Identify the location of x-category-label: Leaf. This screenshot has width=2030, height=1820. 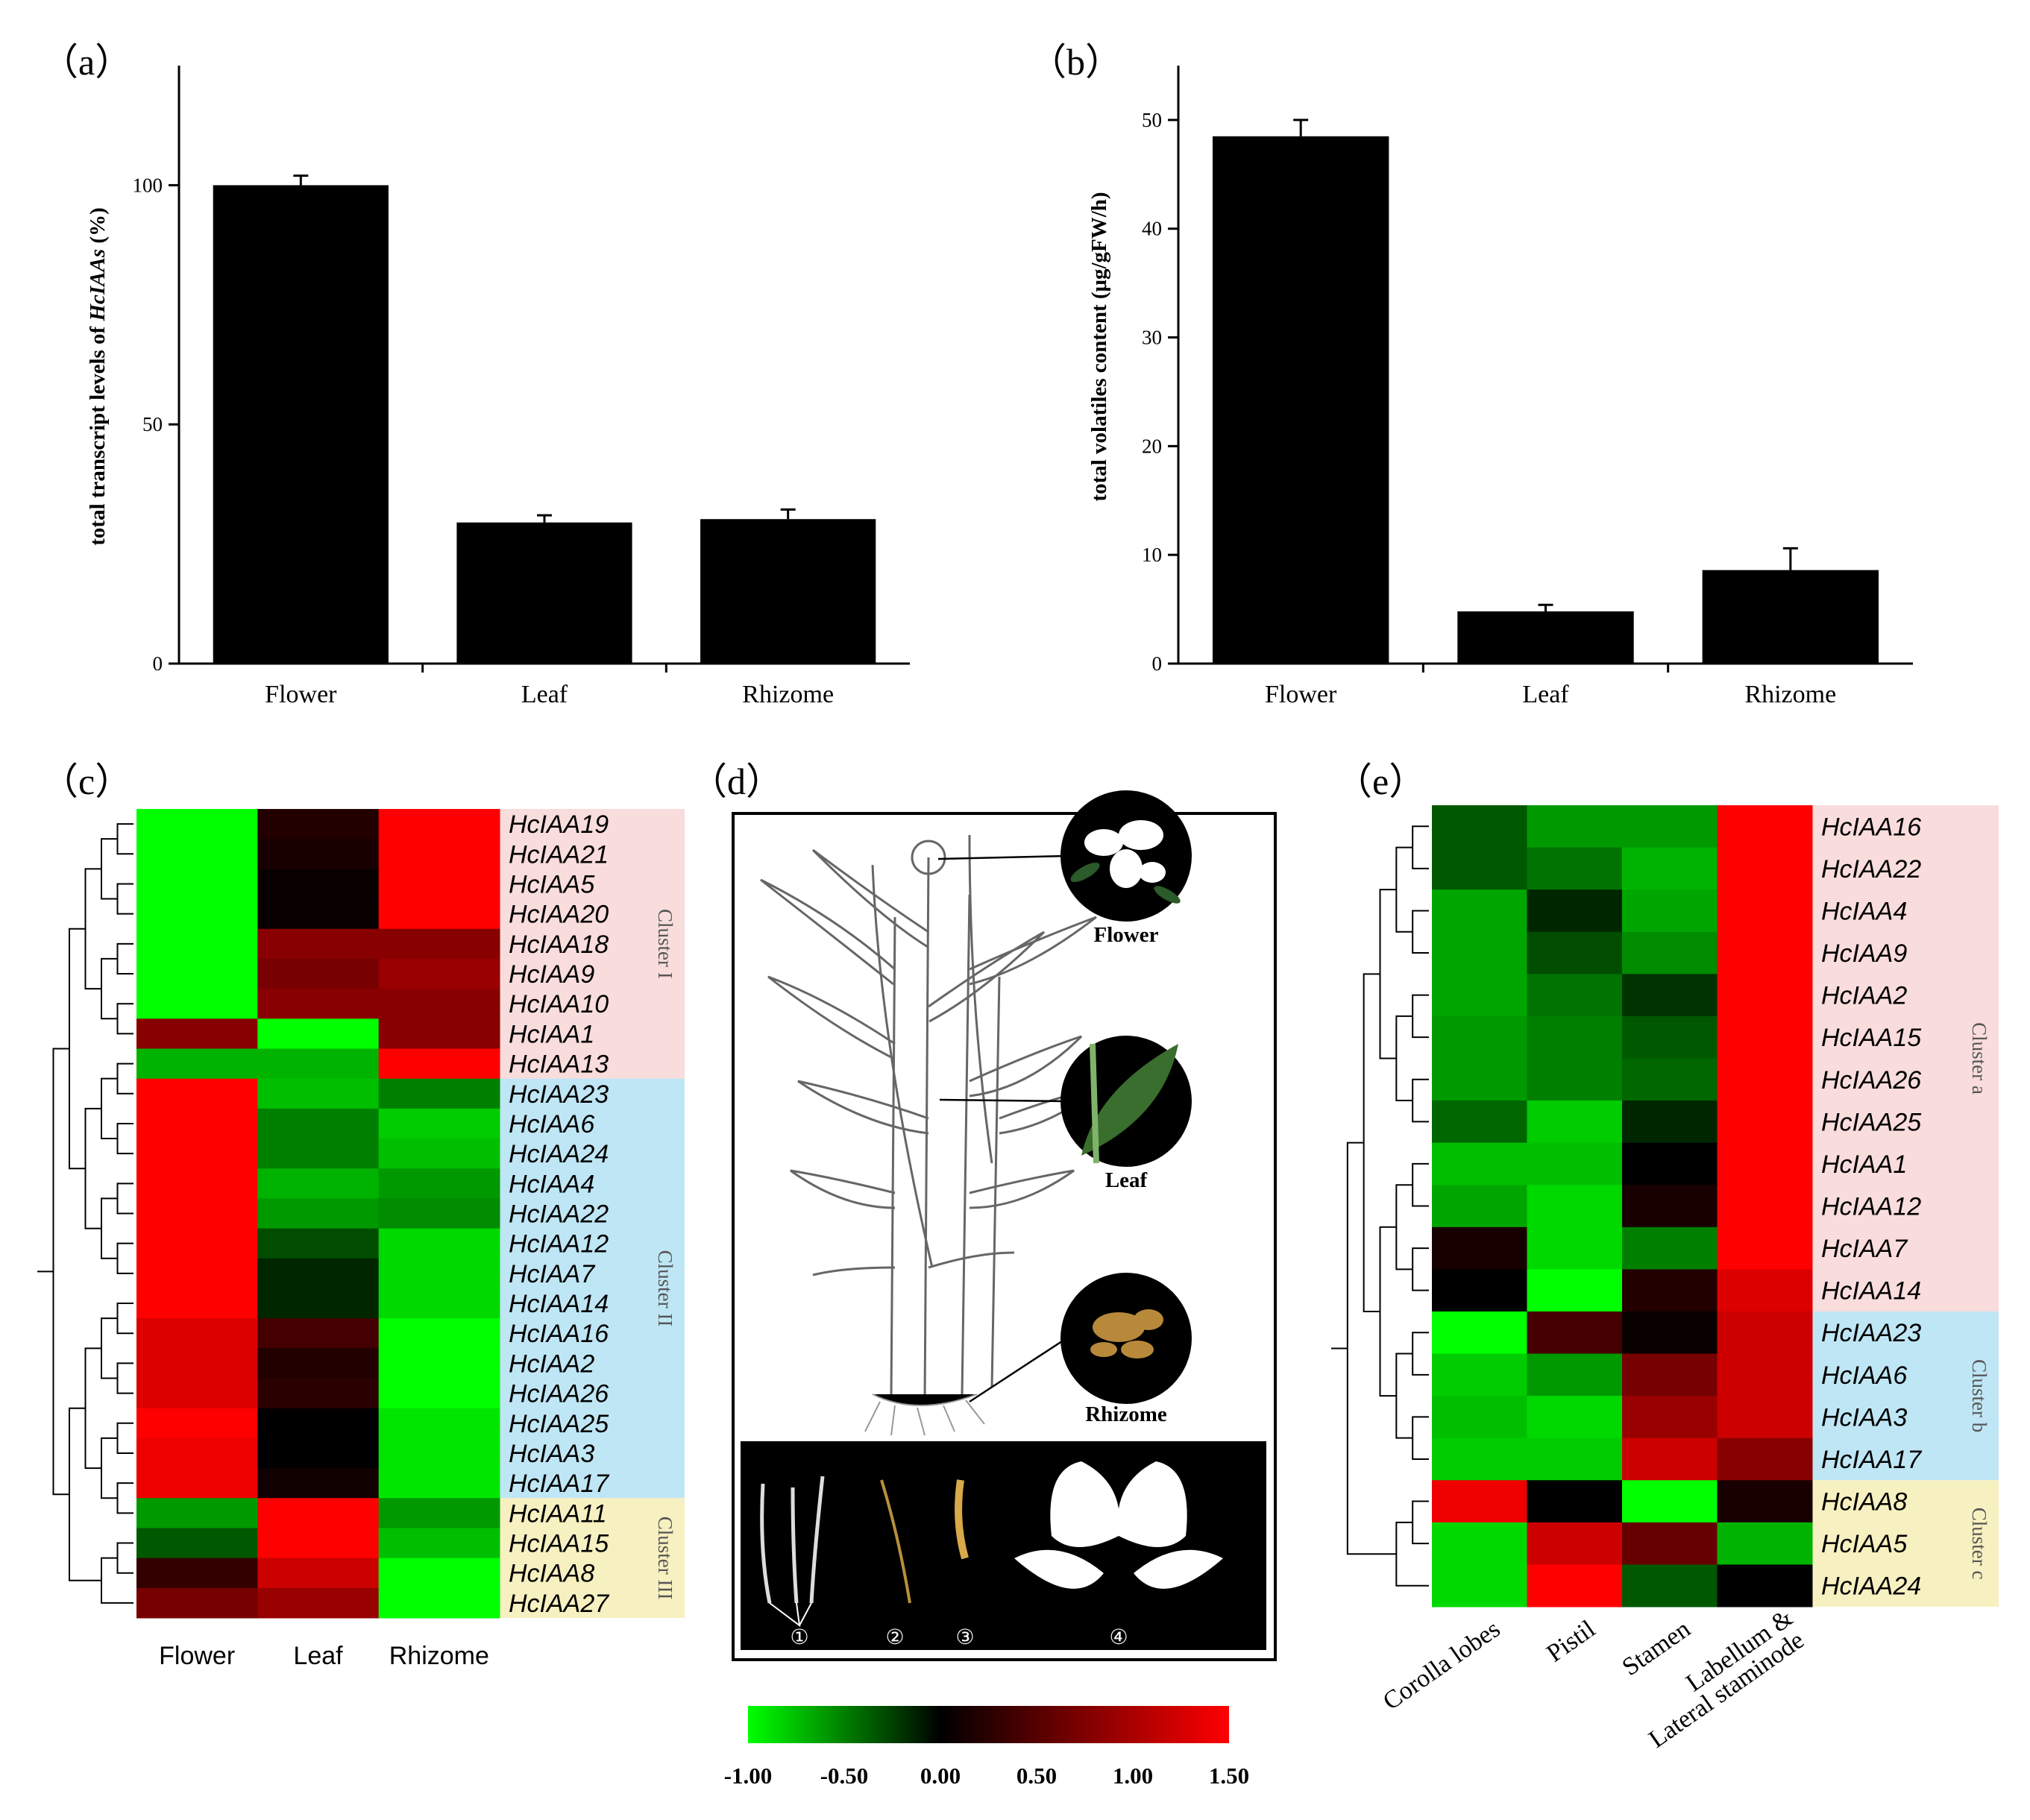
(1546, 694).